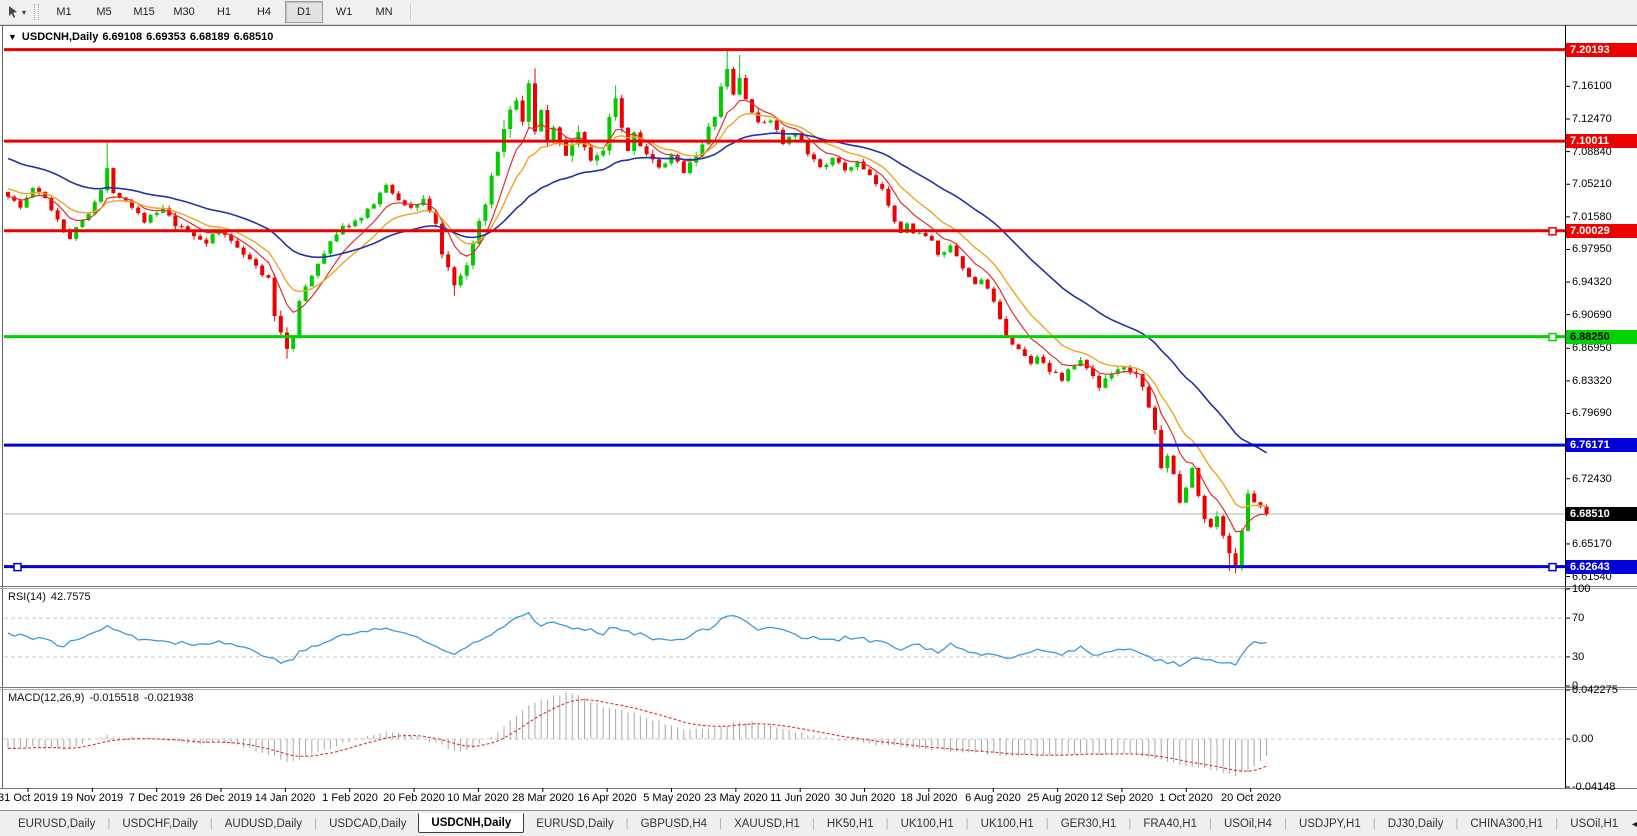  What do you see at coordinates (264, 12) in the screenshot?
I see `timeframe-button-h4: H4` at bounding box center [264, 12].